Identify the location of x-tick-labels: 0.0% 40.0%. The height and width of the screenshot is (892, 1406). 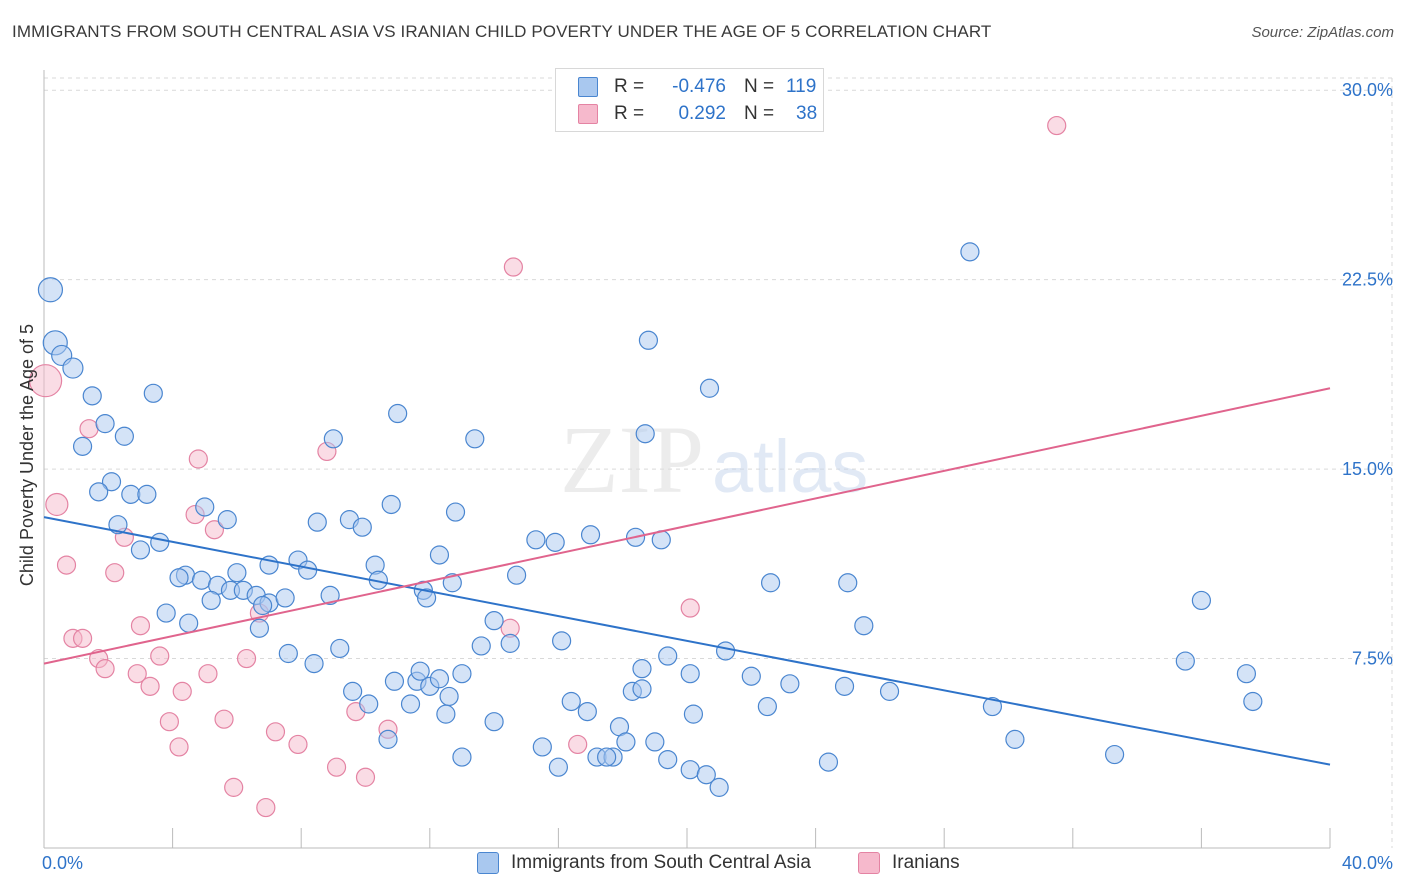
(717, 863).